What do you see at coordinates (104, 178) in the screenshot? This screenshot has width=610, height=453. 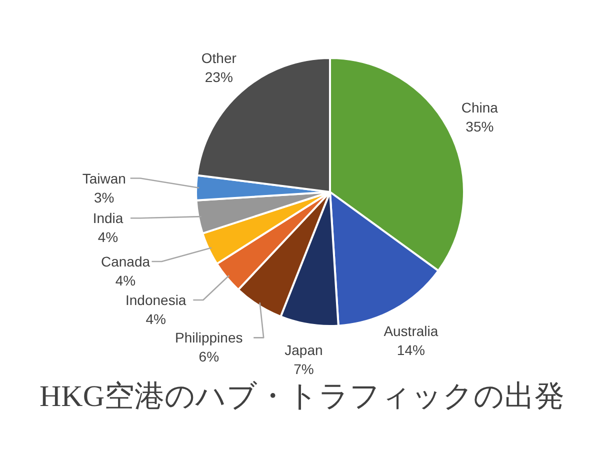 I see `slice-label: Taiwan` at bounding box center [104, 178].